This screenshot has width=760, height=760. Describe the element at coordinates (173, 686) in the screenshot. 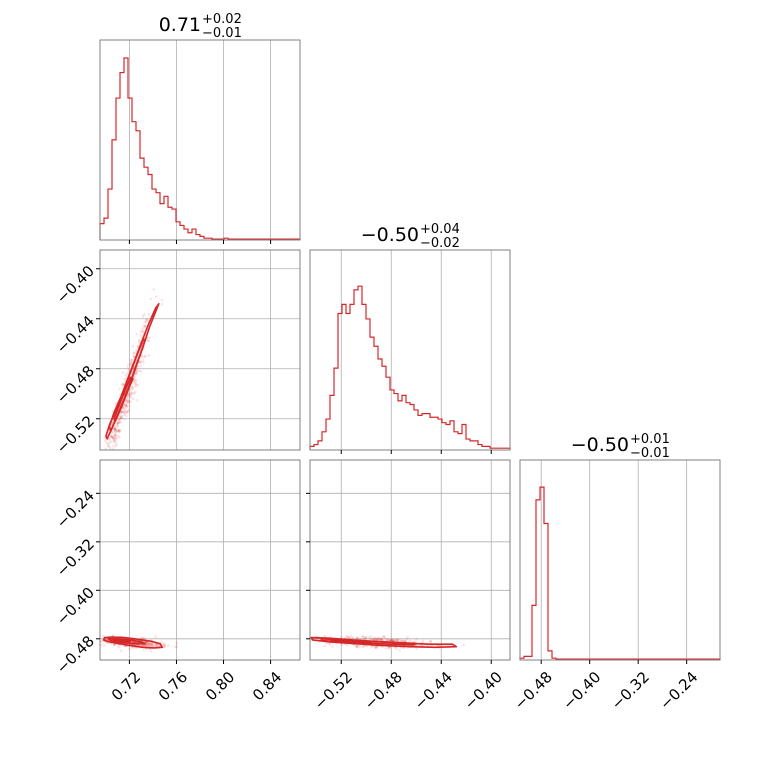

I see `xtick-label: 0.76` at that location.